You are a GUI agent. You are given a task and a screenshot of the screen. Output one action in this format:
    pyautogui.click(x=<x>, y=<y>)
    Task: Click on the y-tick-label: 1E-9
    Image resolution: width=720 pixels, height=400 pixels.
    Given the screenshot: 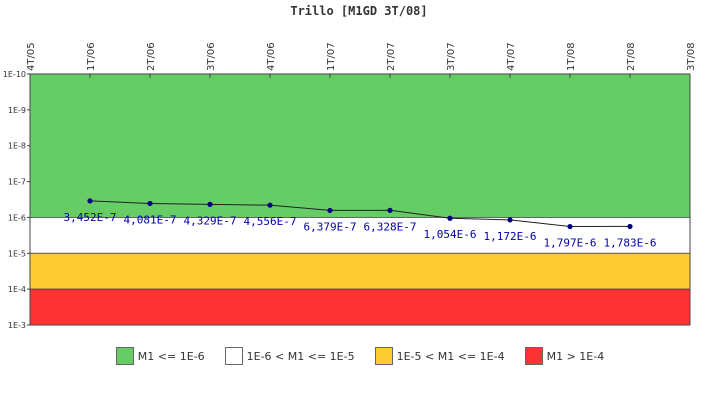 What is the action you would take?
    pyautogui.click(x=17, y=110)
    